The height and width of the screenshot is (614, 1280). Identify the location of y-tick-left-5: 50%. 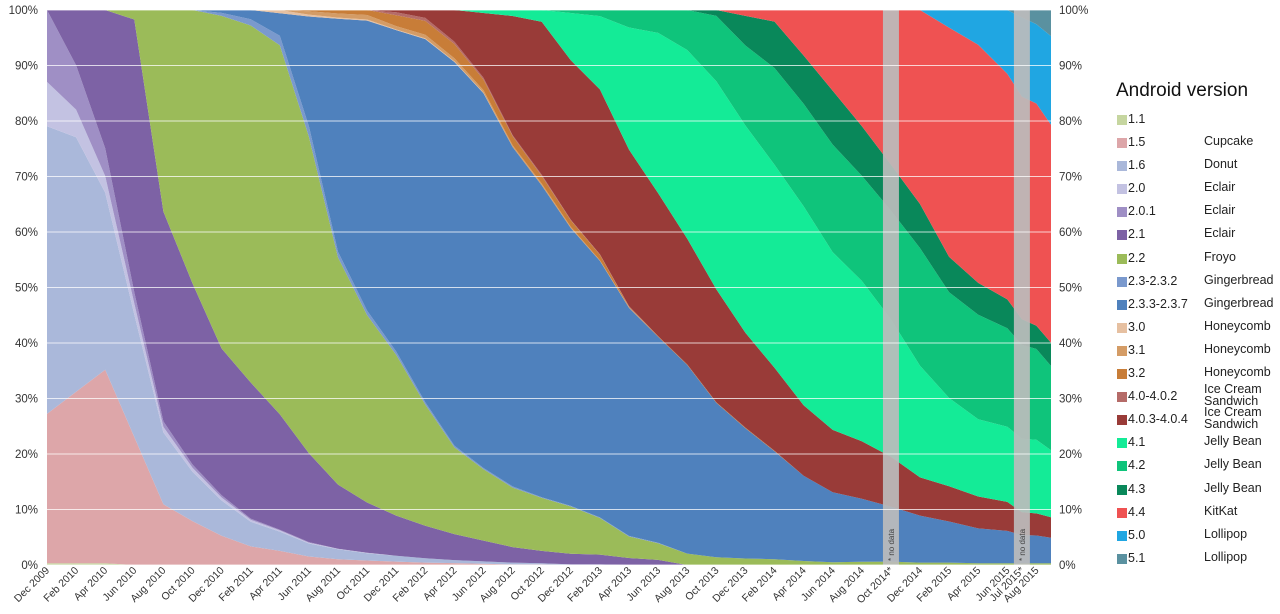
(26, 289).